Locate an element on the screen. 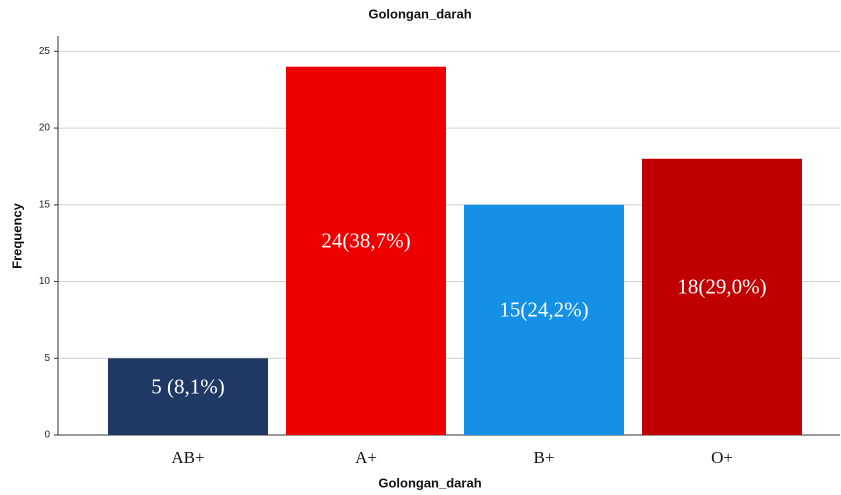 The height and width of the screenshot is (495, 841). data-label: 24(38,7%) is located at coordinates (365, 241).